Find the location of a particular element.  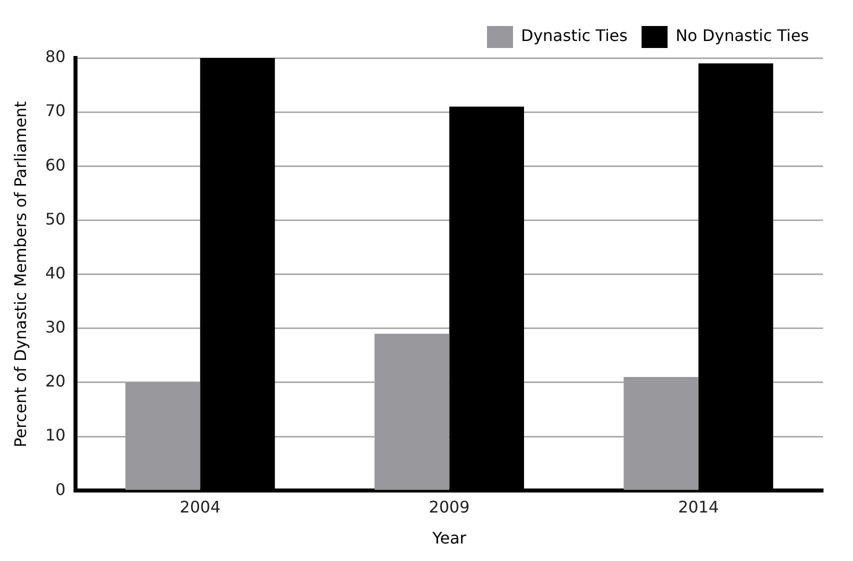

y-tick-label: 80 is located at coordinates (55, 56).